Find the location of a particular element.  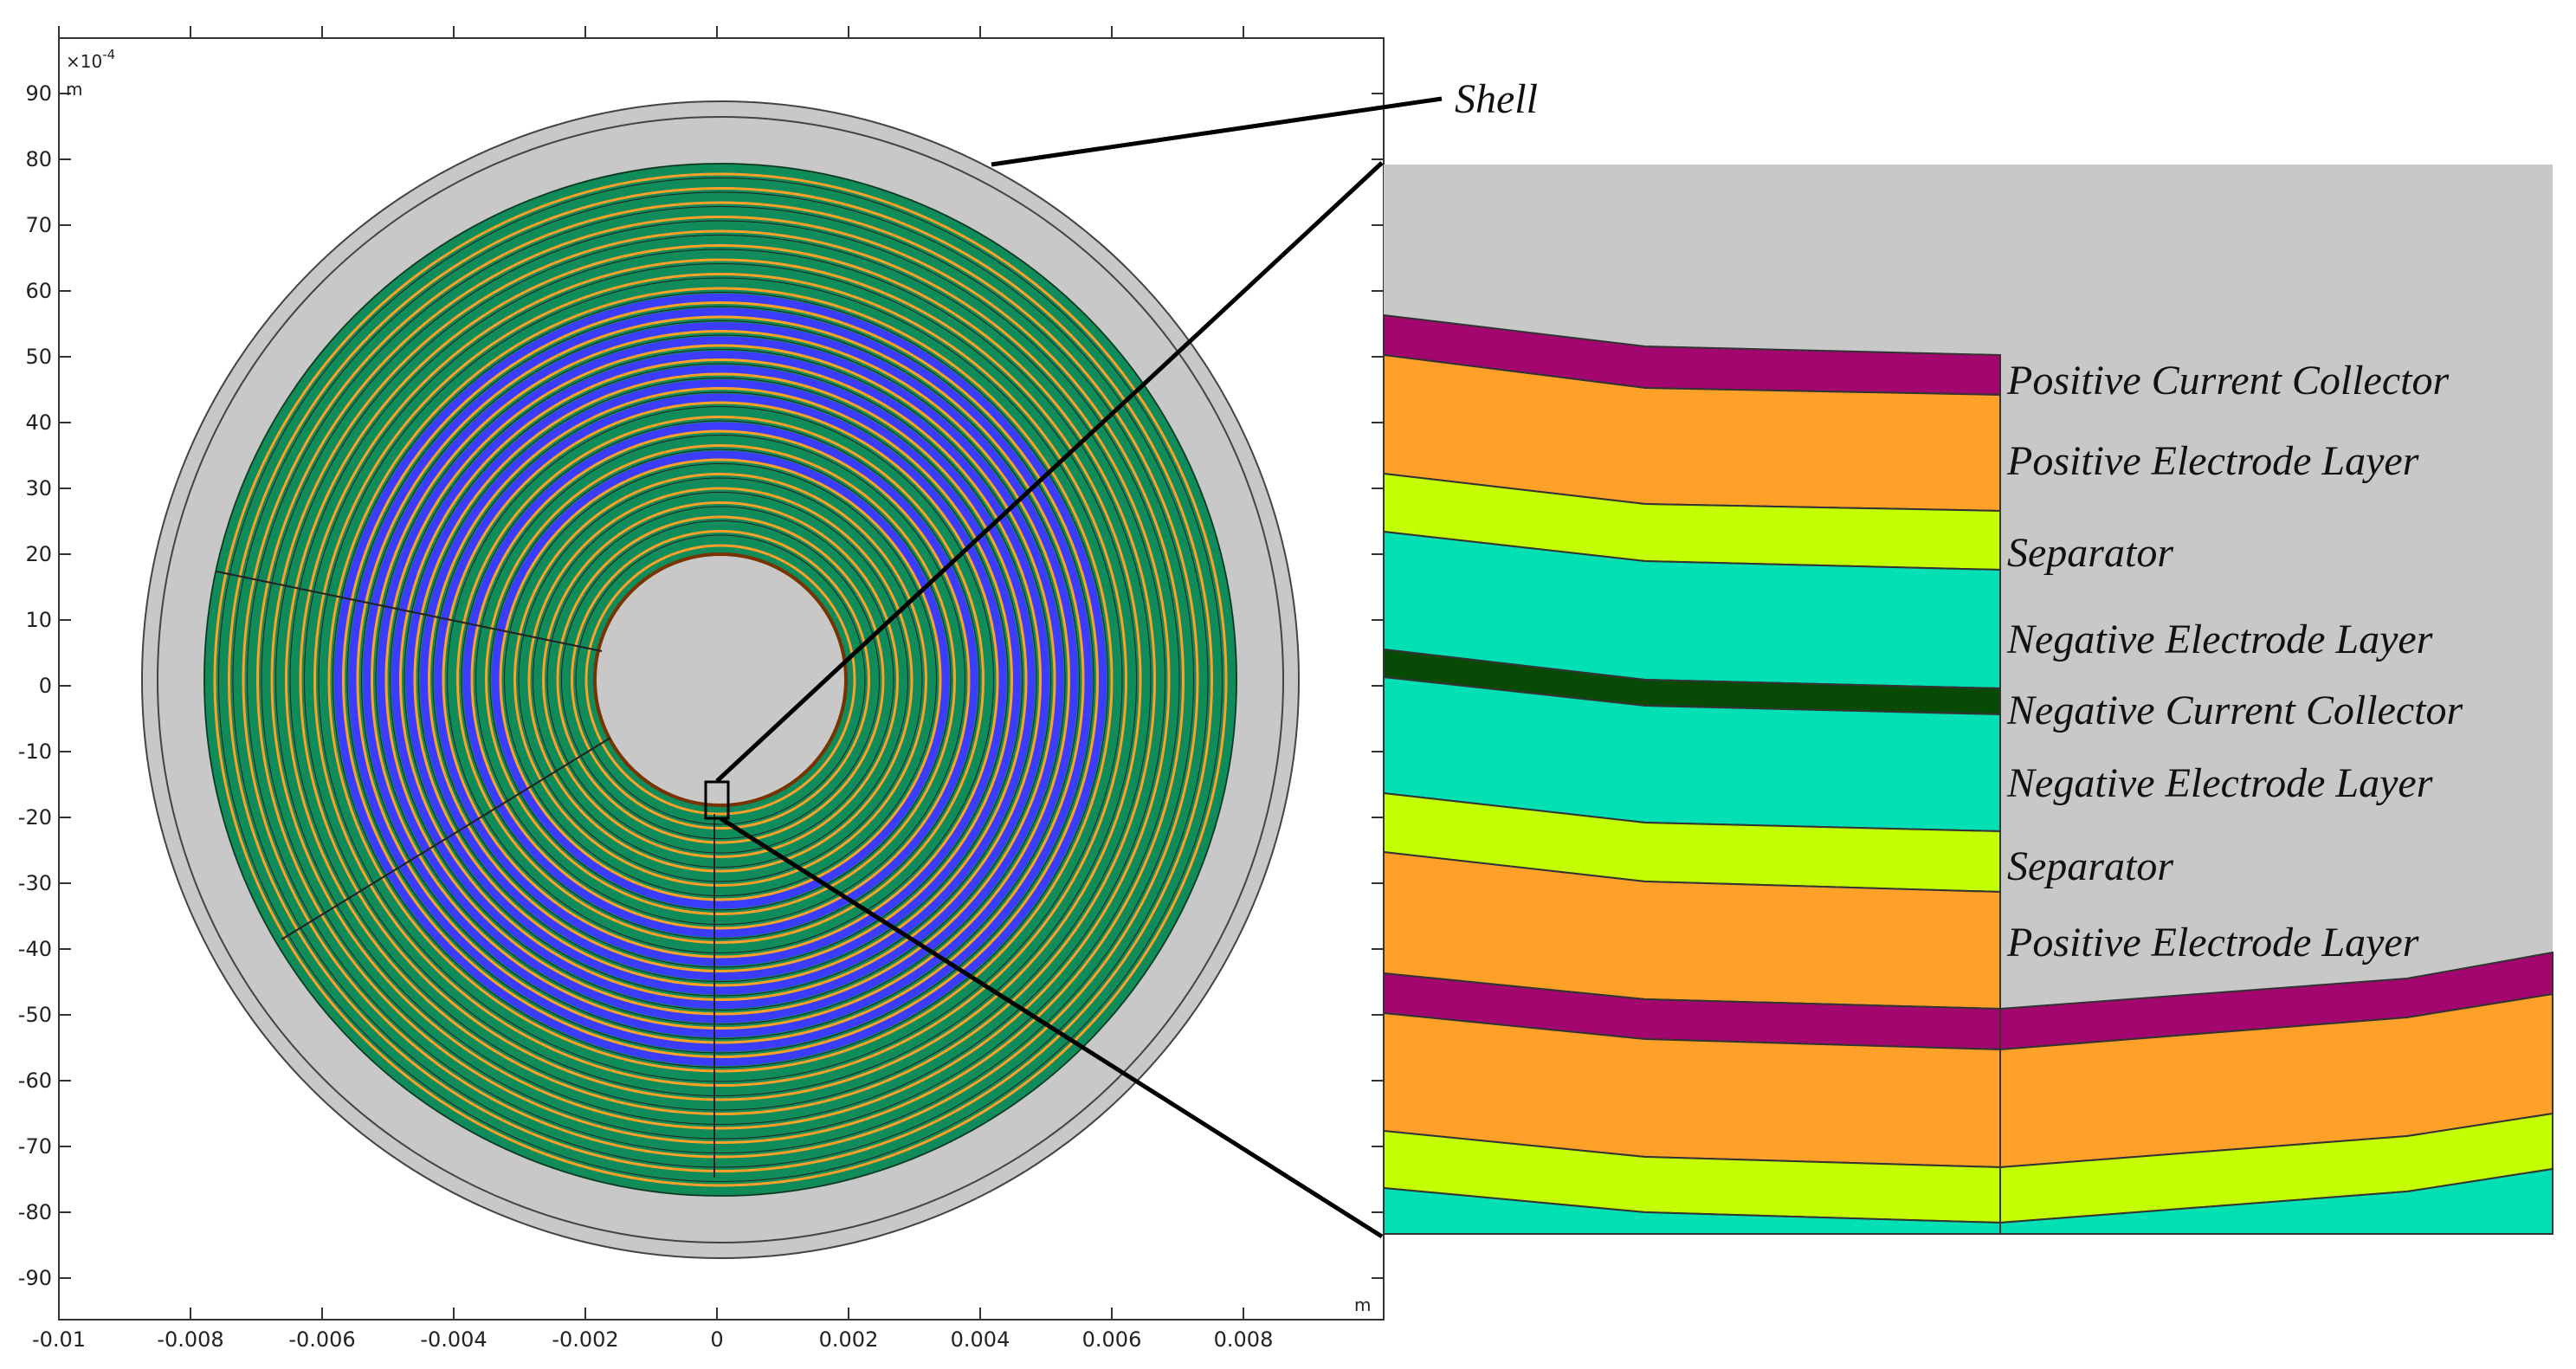

y-tick-label: 90 is located at coordinates (38, 93).